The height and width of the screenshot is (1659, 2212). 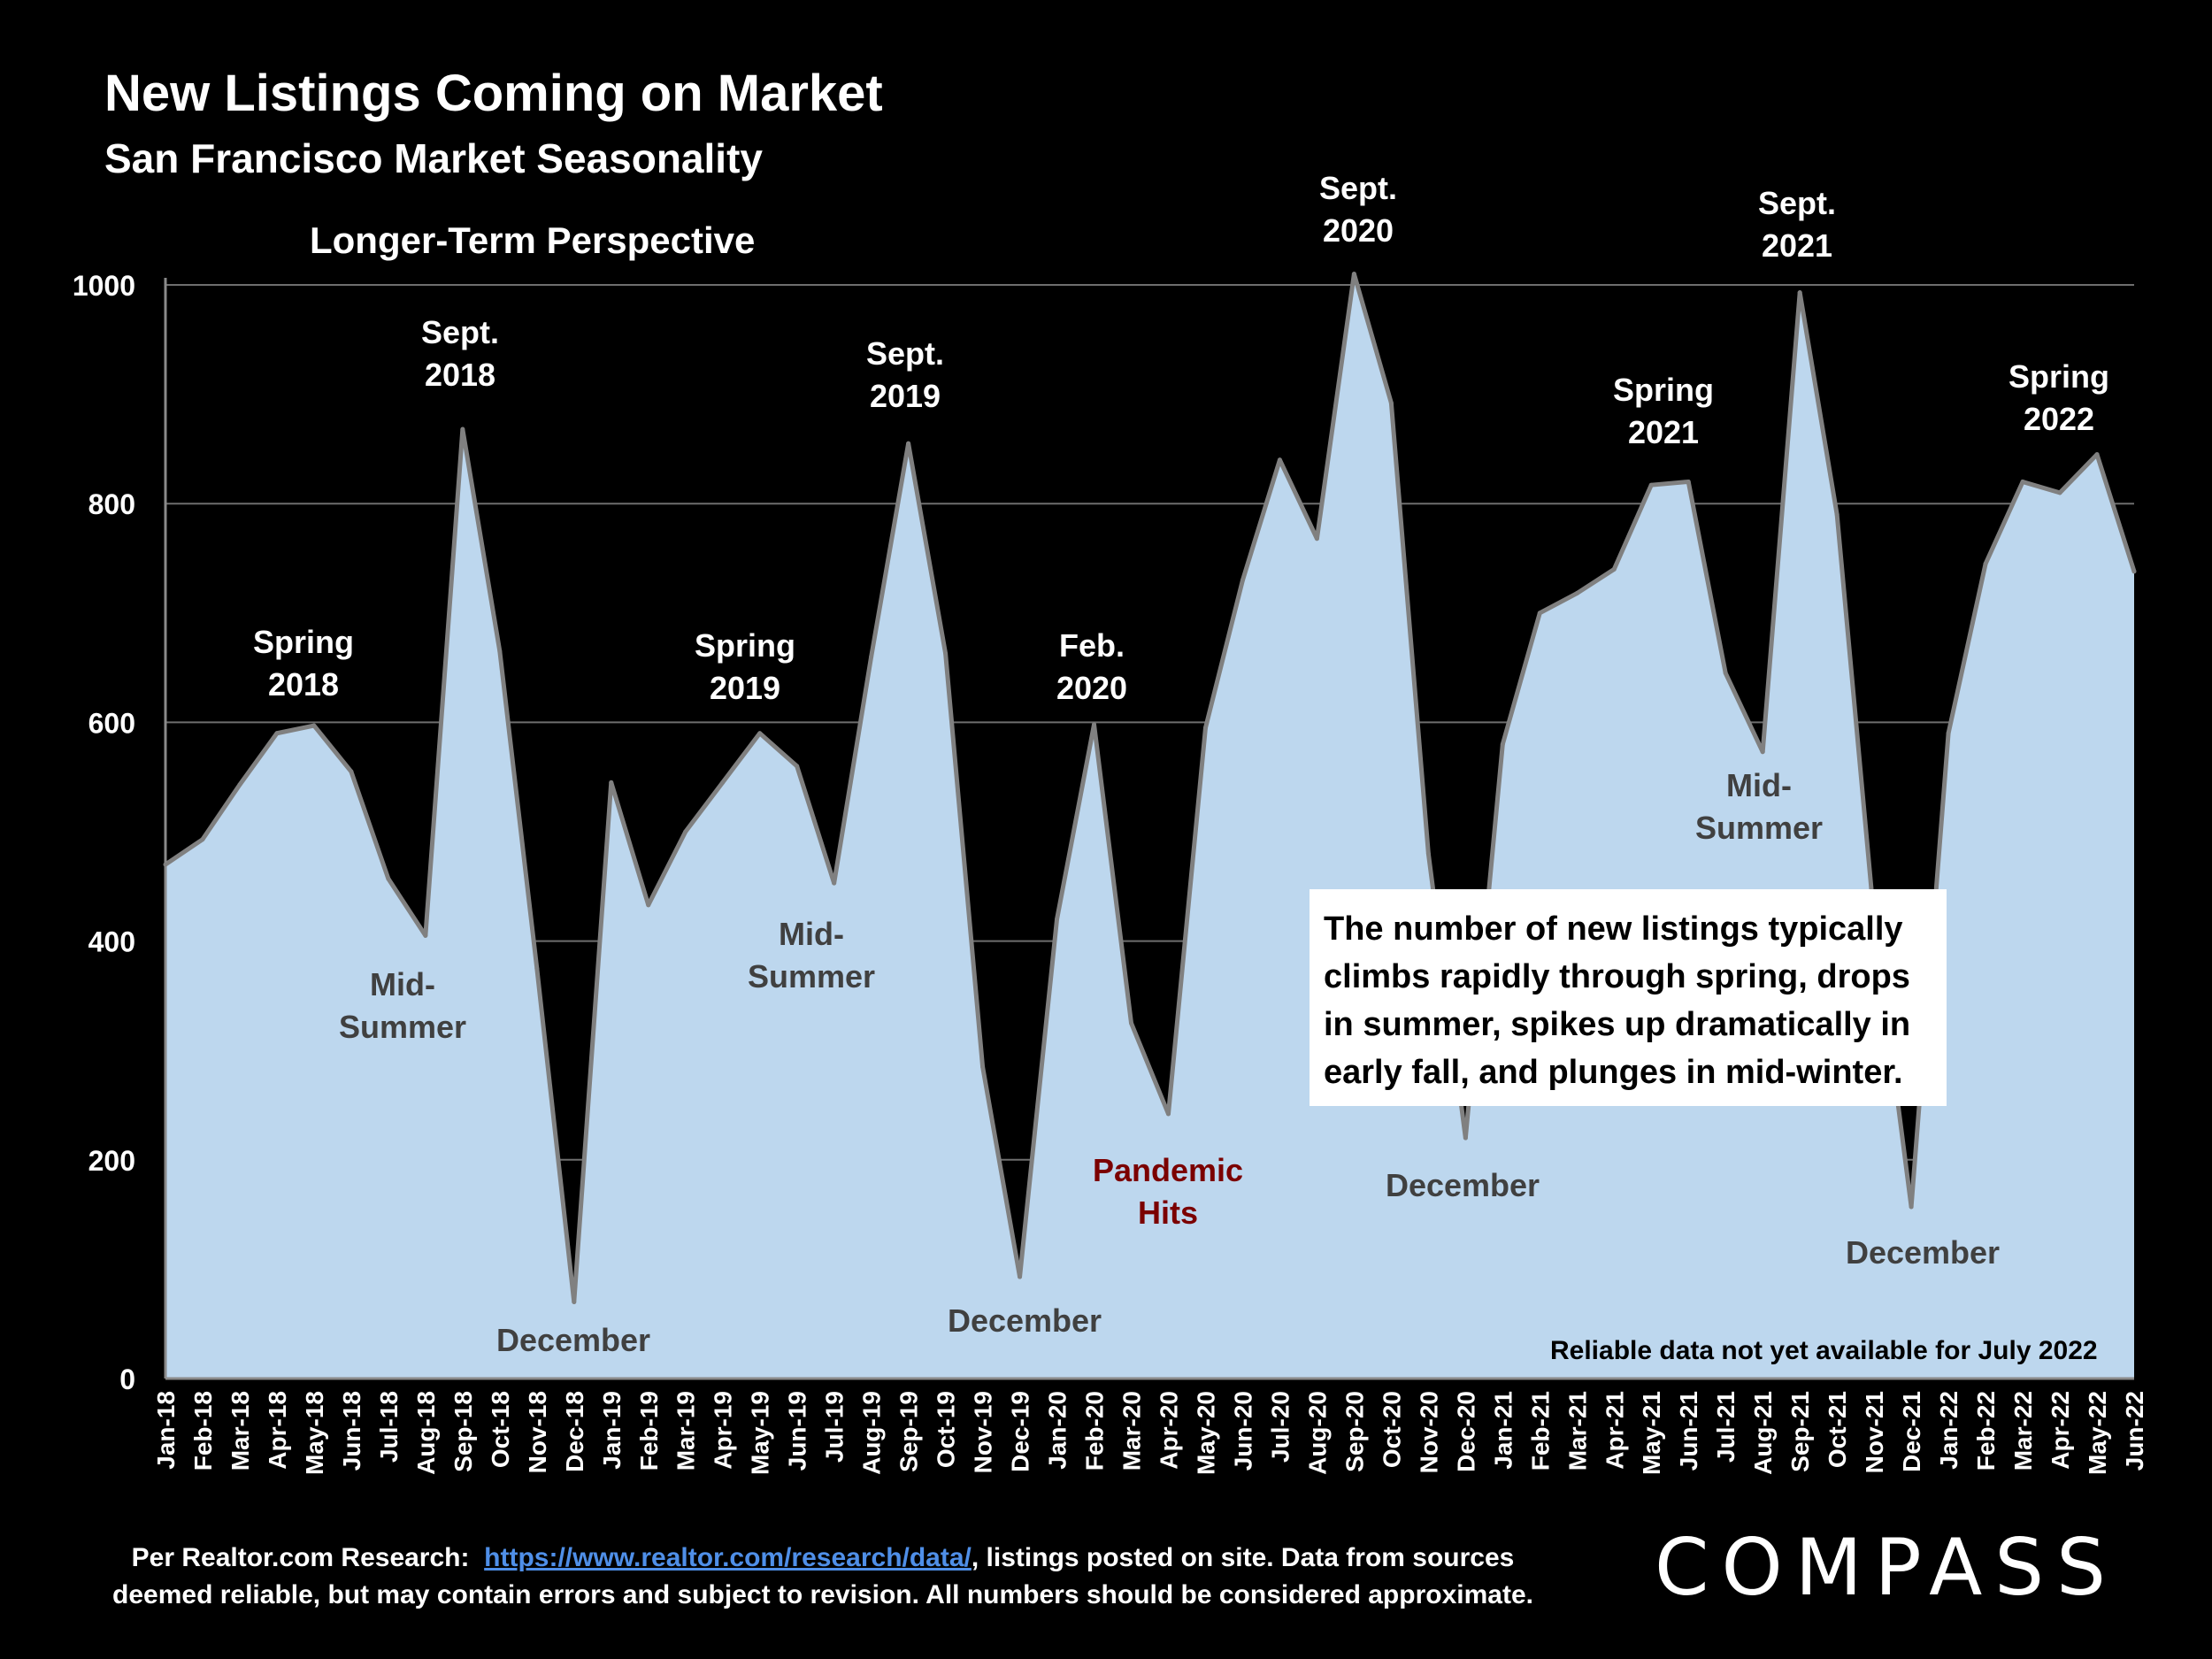 I want to click on x-tick-label: Nov-20, so click(x=1428, y=1432).